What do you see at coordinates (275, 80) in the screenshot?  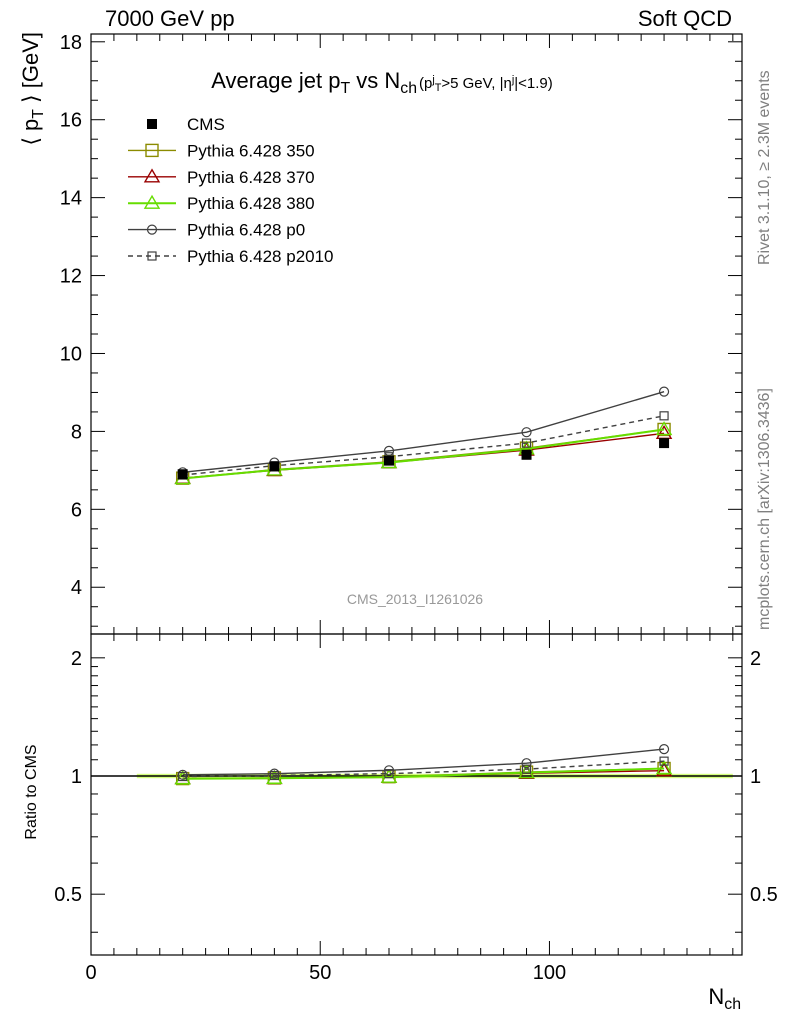 I see `chart-title-part: Average jet p` at bounding box center [275, 80].